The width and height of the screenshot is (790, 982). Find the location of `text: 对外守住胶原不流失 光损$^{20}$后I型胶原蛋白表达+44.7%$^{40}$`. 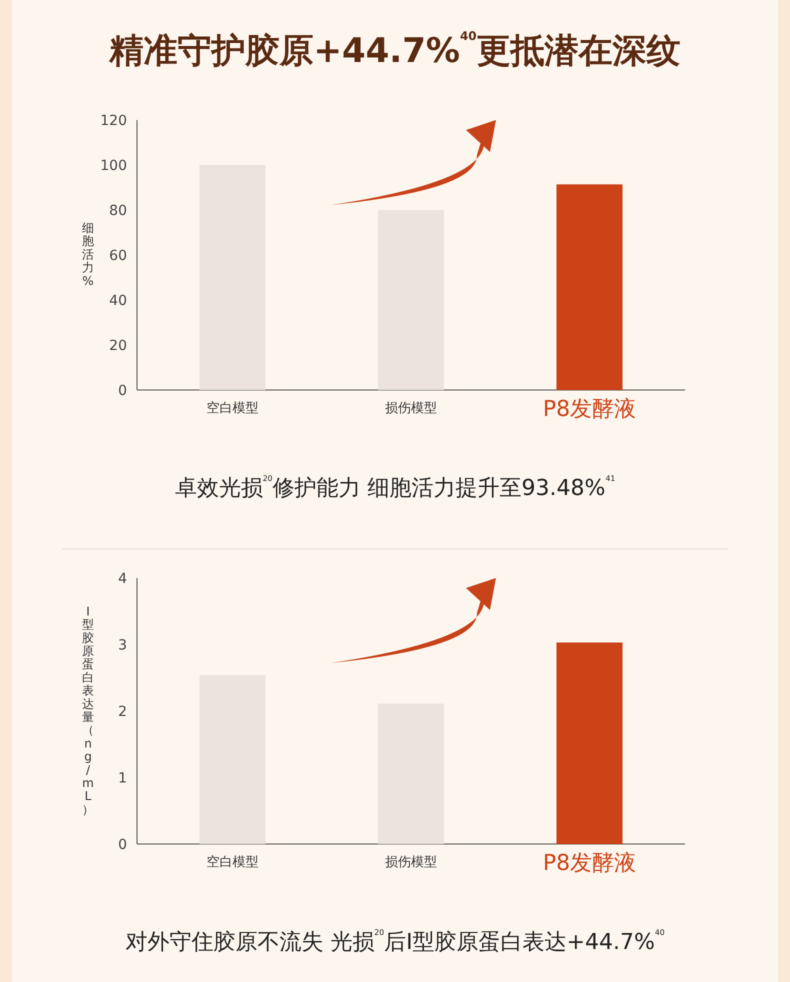

text: 对外守住胶原不流失 光损$^{20}$后I型胶原蛋白表达+44.7%$^{40}$ is located at coordinates (395, 941).